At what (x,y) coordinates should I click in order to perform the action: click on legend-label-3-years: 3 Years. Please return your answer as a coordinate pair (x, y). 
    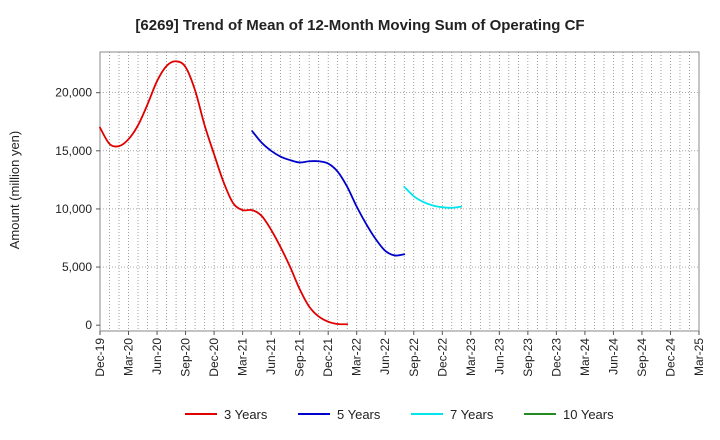
    Looking at the image, I should click on (246, 414).